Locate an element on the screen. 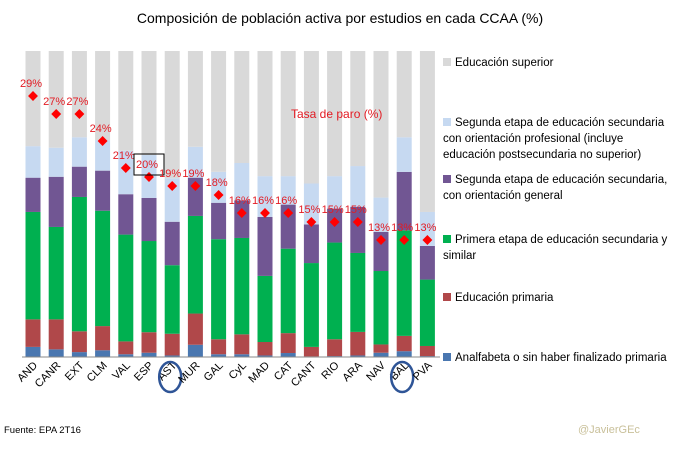 This screenshot has width=680, height=454. unemployment-marker-MUR is located at coordinates (195, 186).